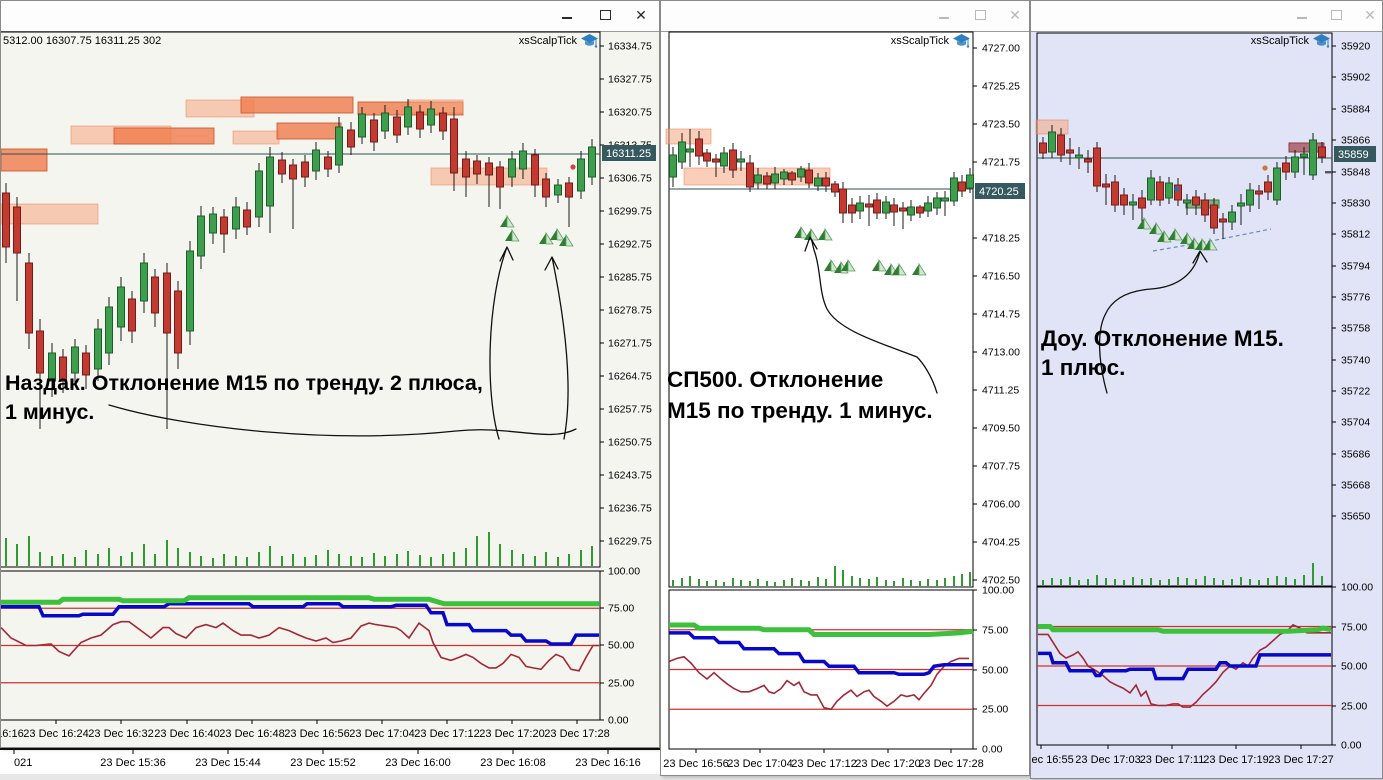 This screenshot has width=1383, height=780. Describe the element at coordinates (227, 763) in the screenshot. I see `background-time-label: 23 Dec 15:44` at that location.